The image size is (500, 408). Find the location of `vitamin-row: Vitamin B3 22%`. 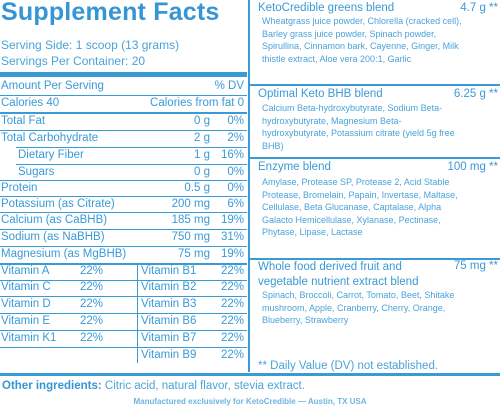

vitamin-row: Vitamin B3 22% is located at coordinates (193, 304).